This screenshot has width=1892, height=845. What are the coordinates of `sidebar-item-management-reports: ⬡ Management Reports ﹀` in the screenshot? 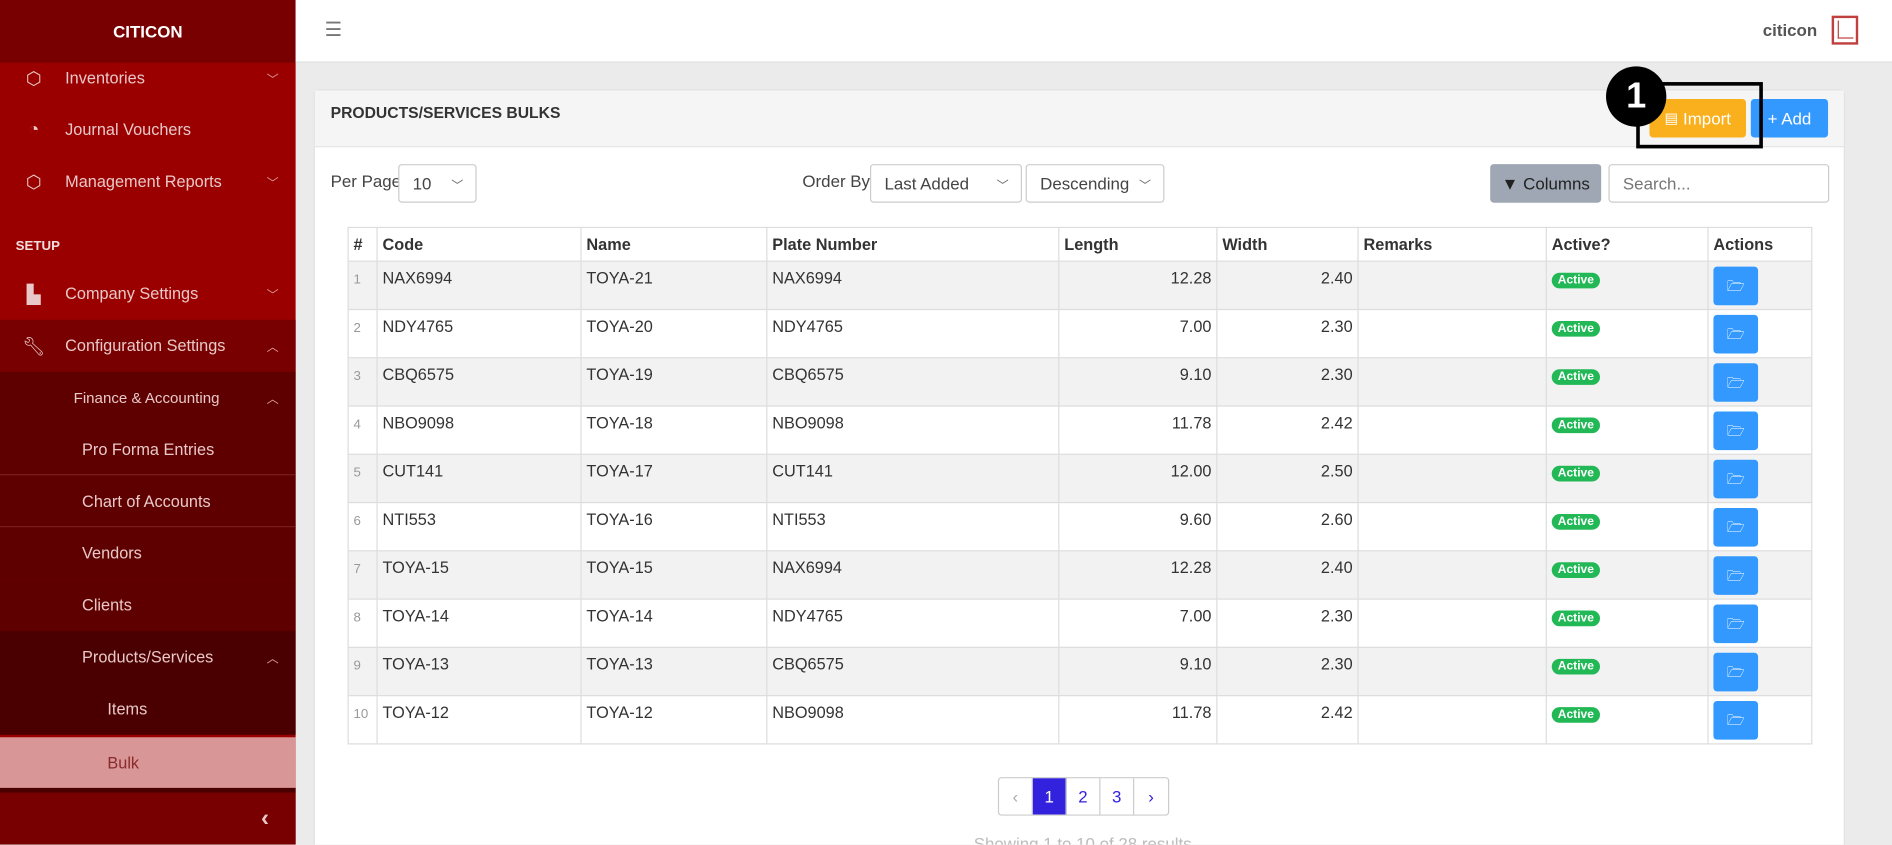 It's located at (148, 182).